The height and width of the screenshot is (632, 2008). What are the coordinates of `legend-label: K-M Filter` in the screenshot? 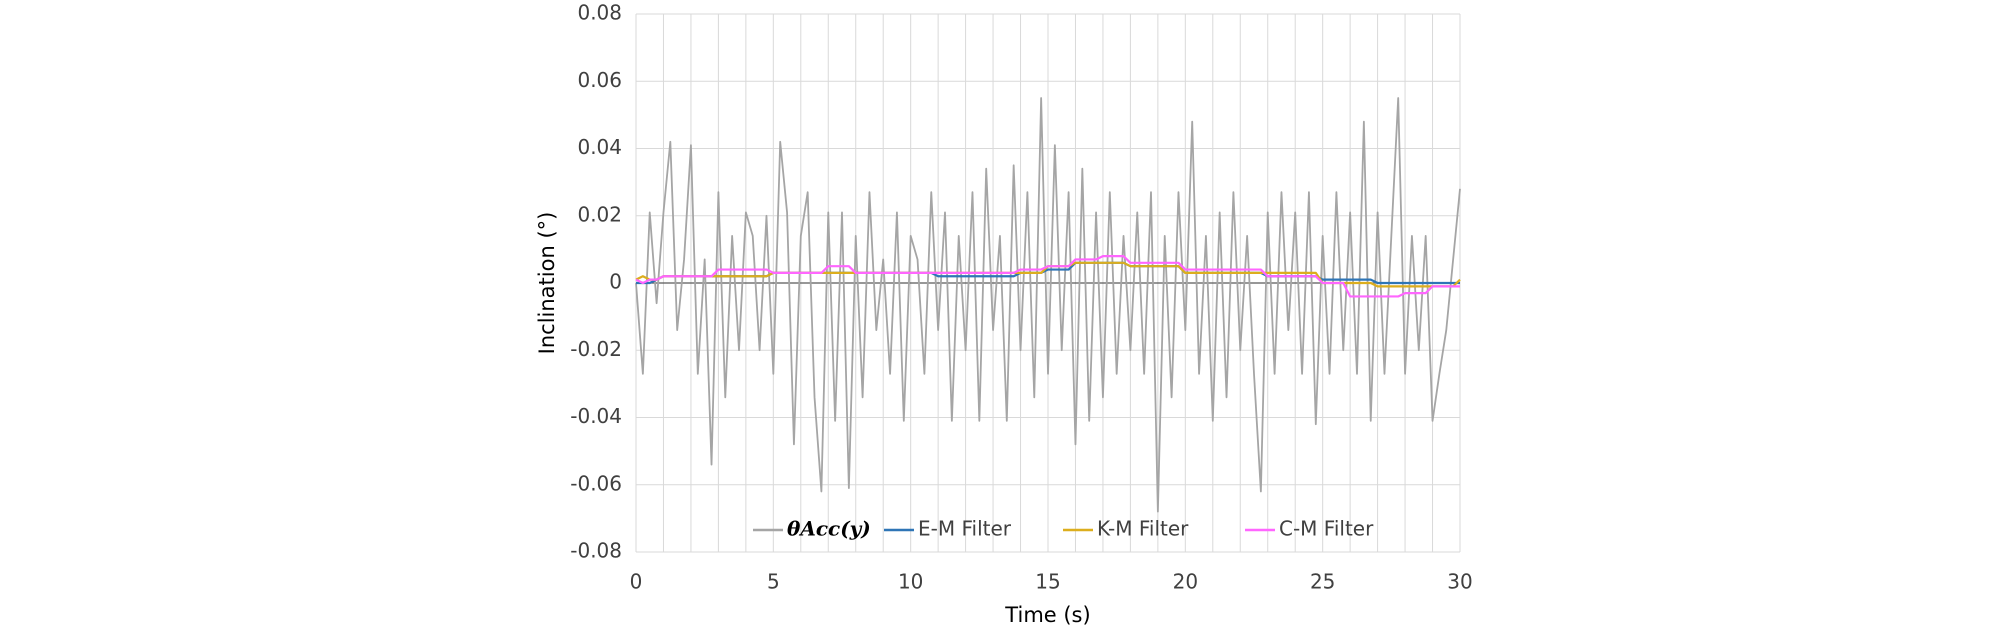 It's located at (1143, 529).